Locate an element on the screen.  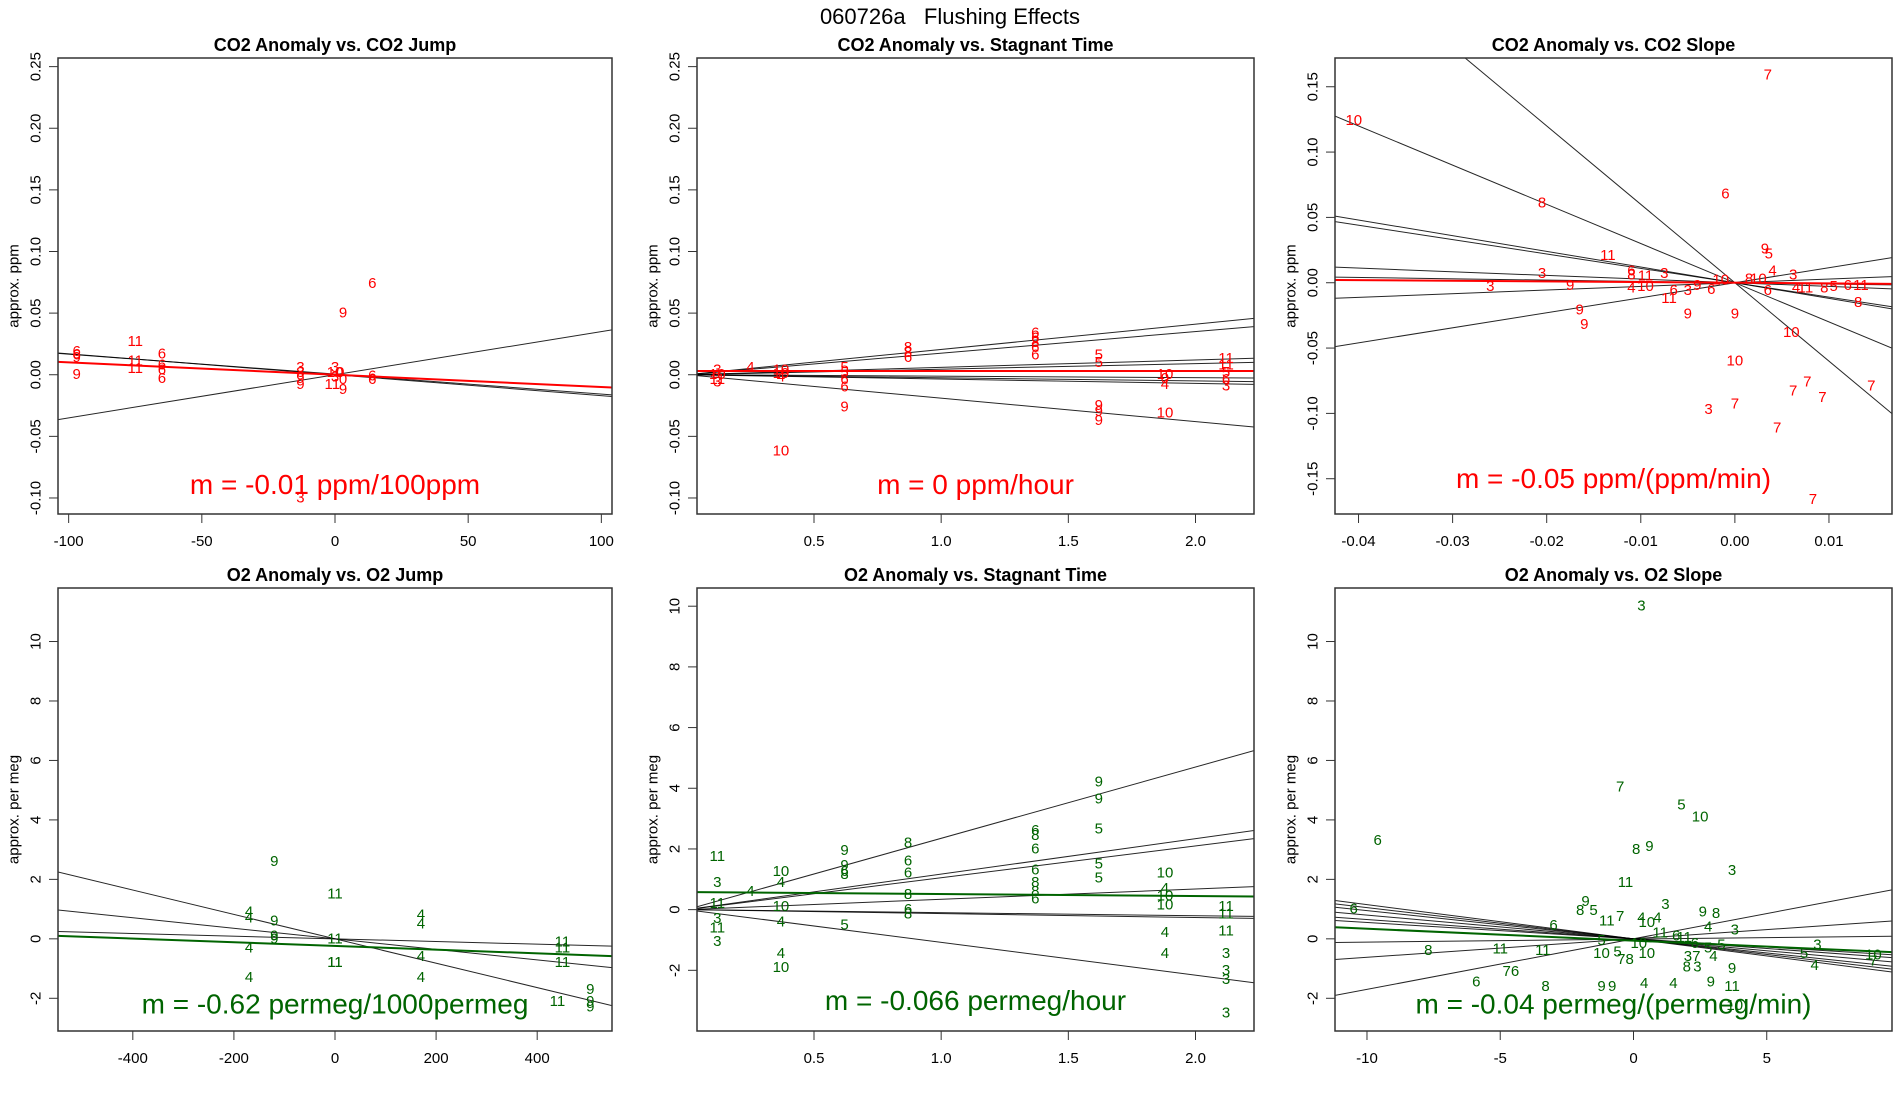
y-tick-label: 0.15 is located at coordinates (36, 189).